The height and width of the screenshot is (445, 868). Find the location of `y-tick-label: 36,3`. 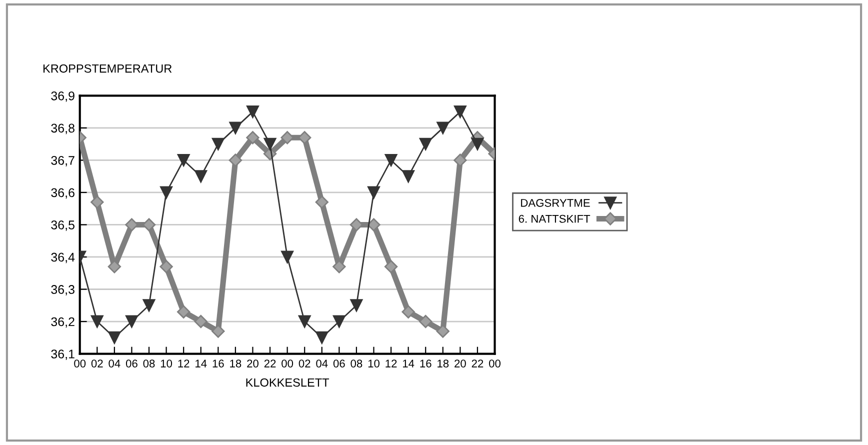

y-tick-label: 36,3 is located at coordinates (62, 290).